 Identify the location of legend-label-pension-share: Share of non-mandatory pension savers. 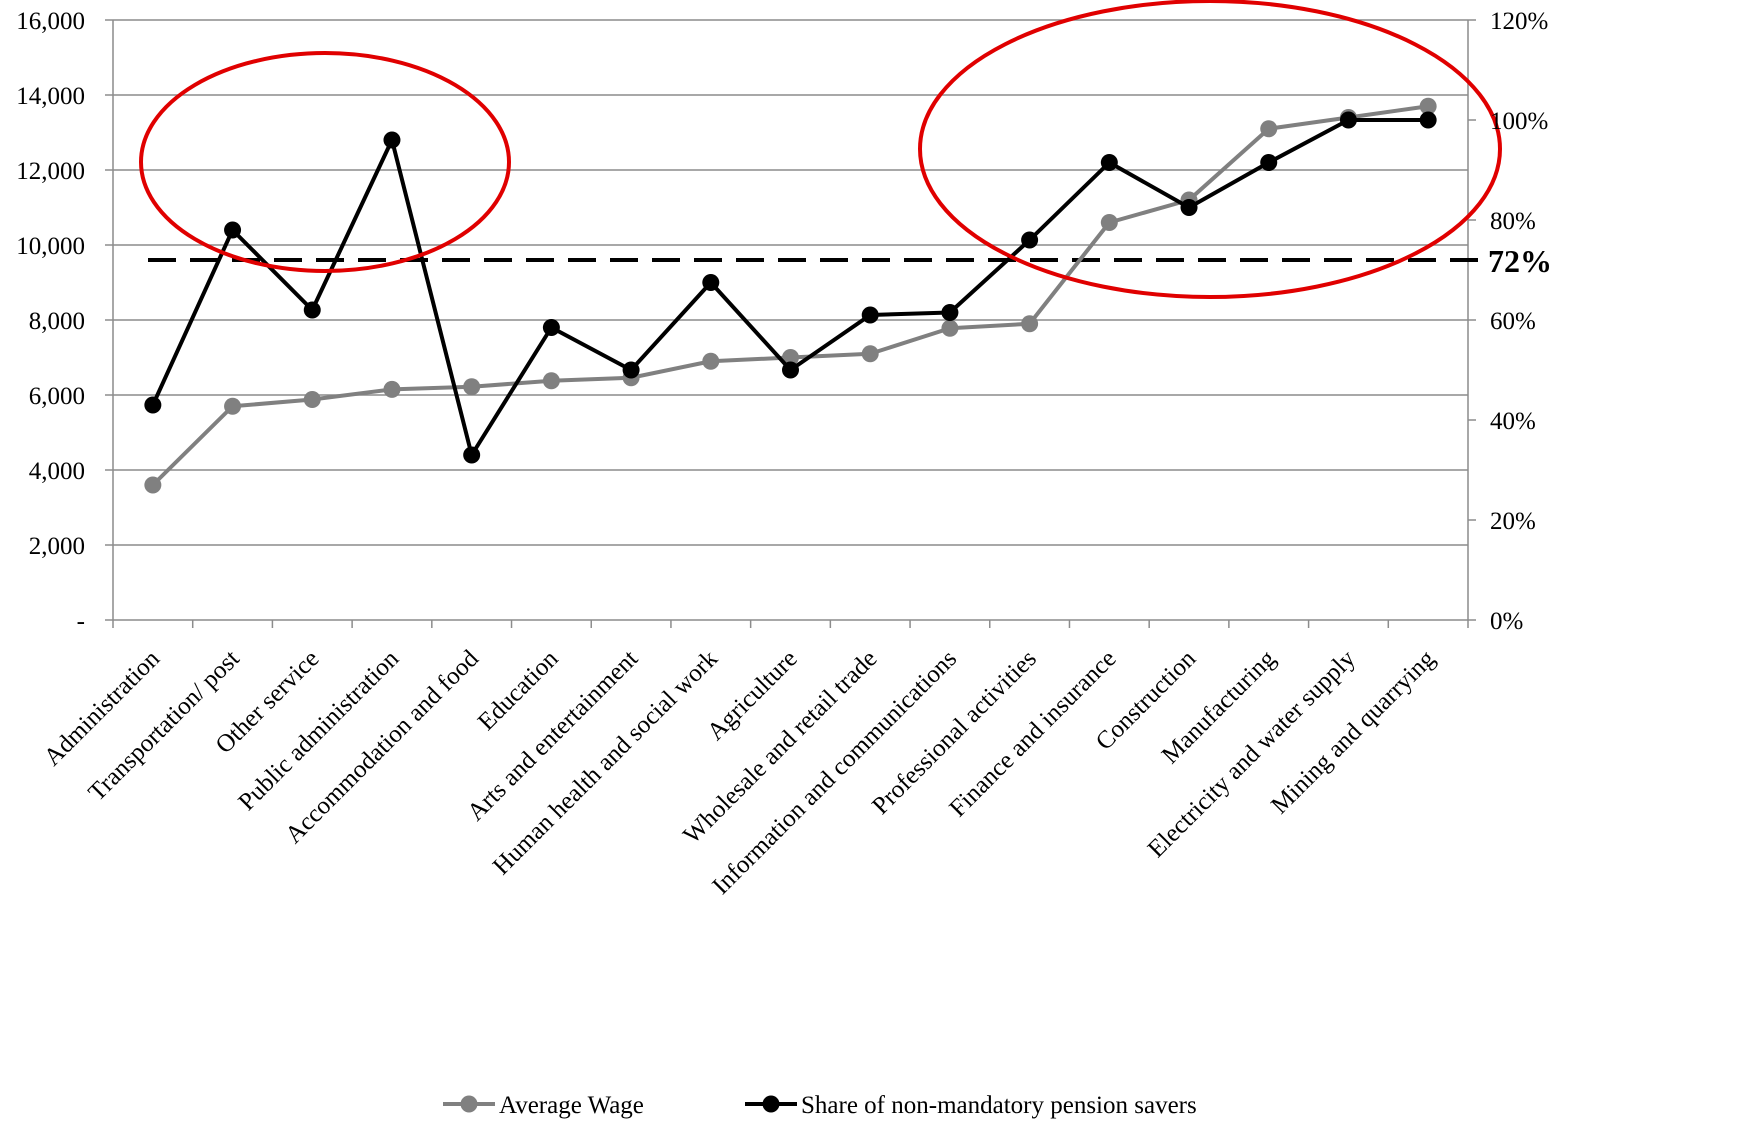
(999, 1105).